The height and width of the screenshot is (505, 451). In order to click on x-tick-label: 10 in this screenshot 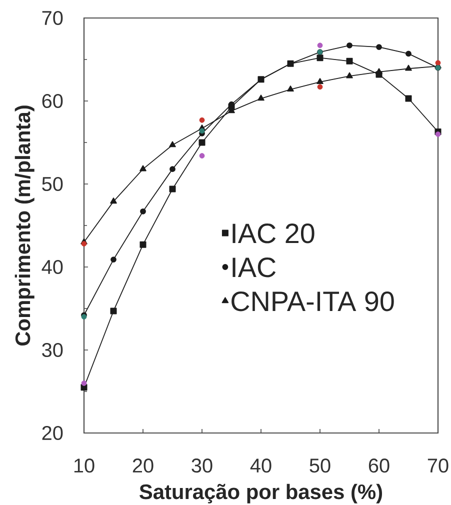, I will do `click(84, 465)`.